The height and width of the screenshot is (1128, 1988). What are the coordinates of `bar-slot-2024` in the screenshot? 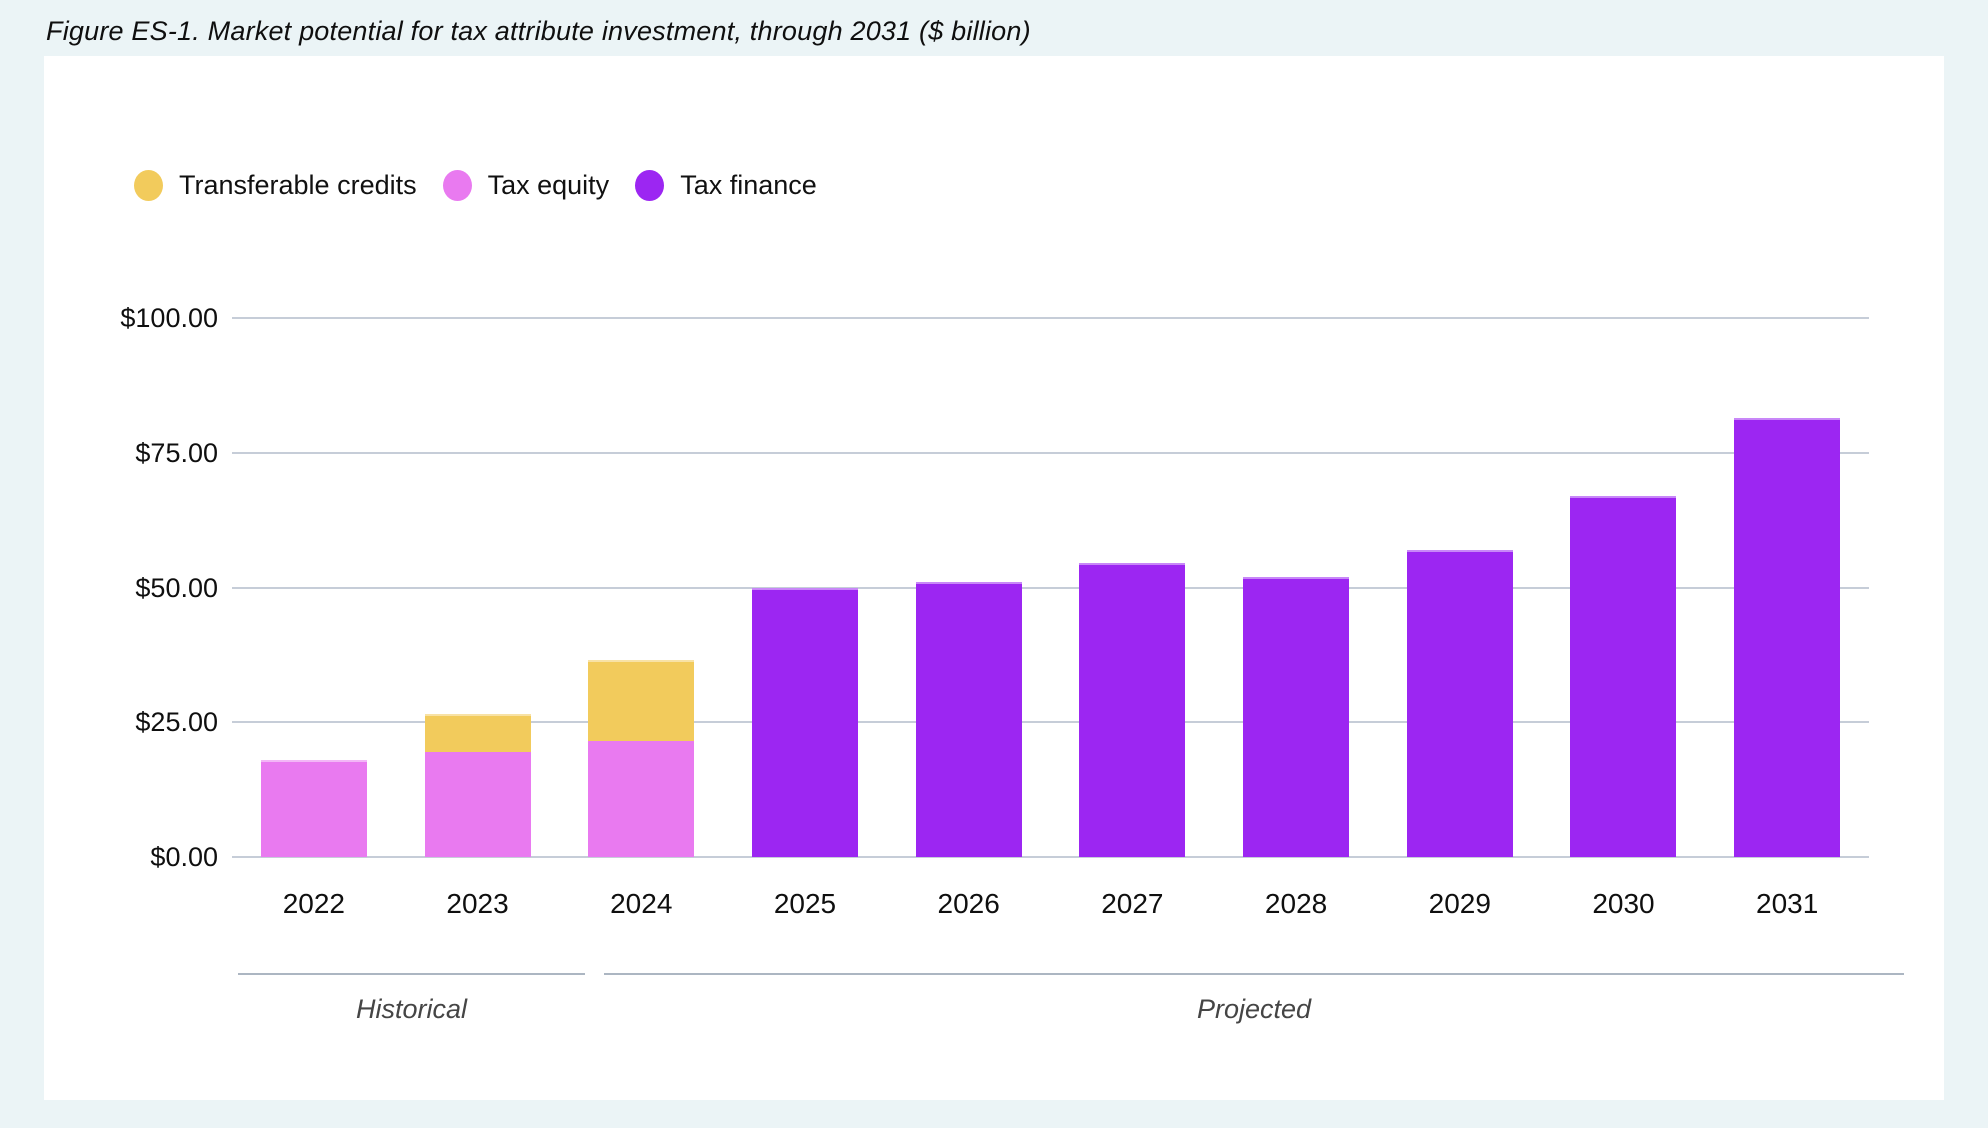 It's located at (641, 587).